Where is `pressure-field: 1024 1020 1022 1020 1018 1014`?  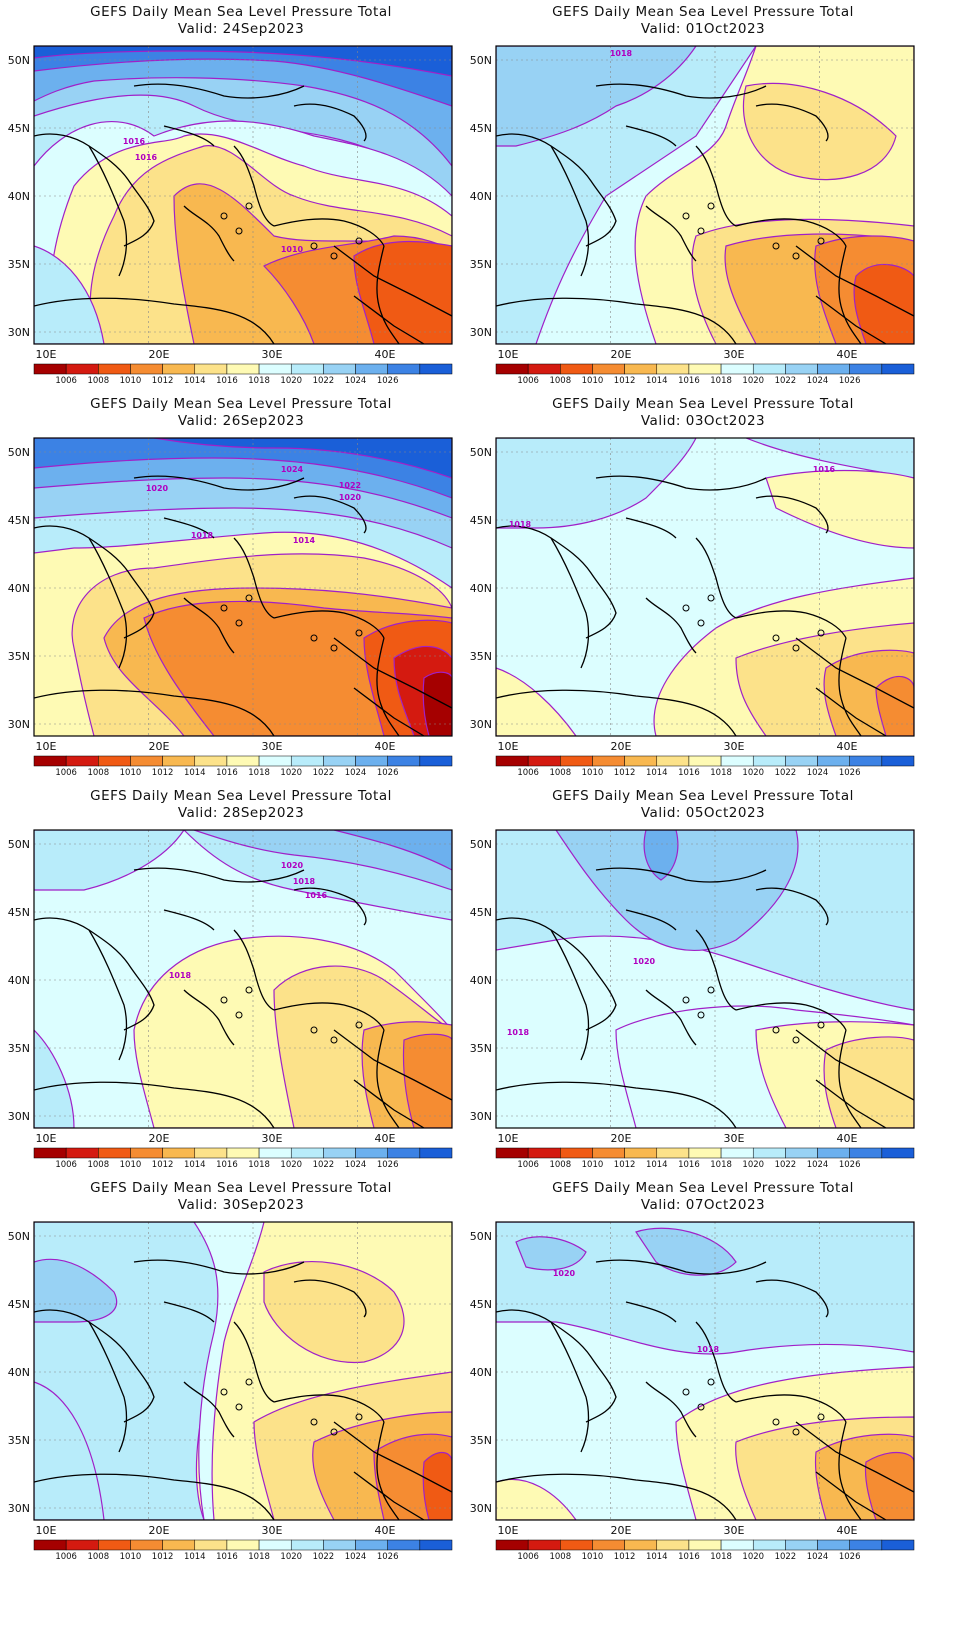 pressure-field: 1024 1020 1022 1020 1018 1014 is located at coordinates (243, 587).